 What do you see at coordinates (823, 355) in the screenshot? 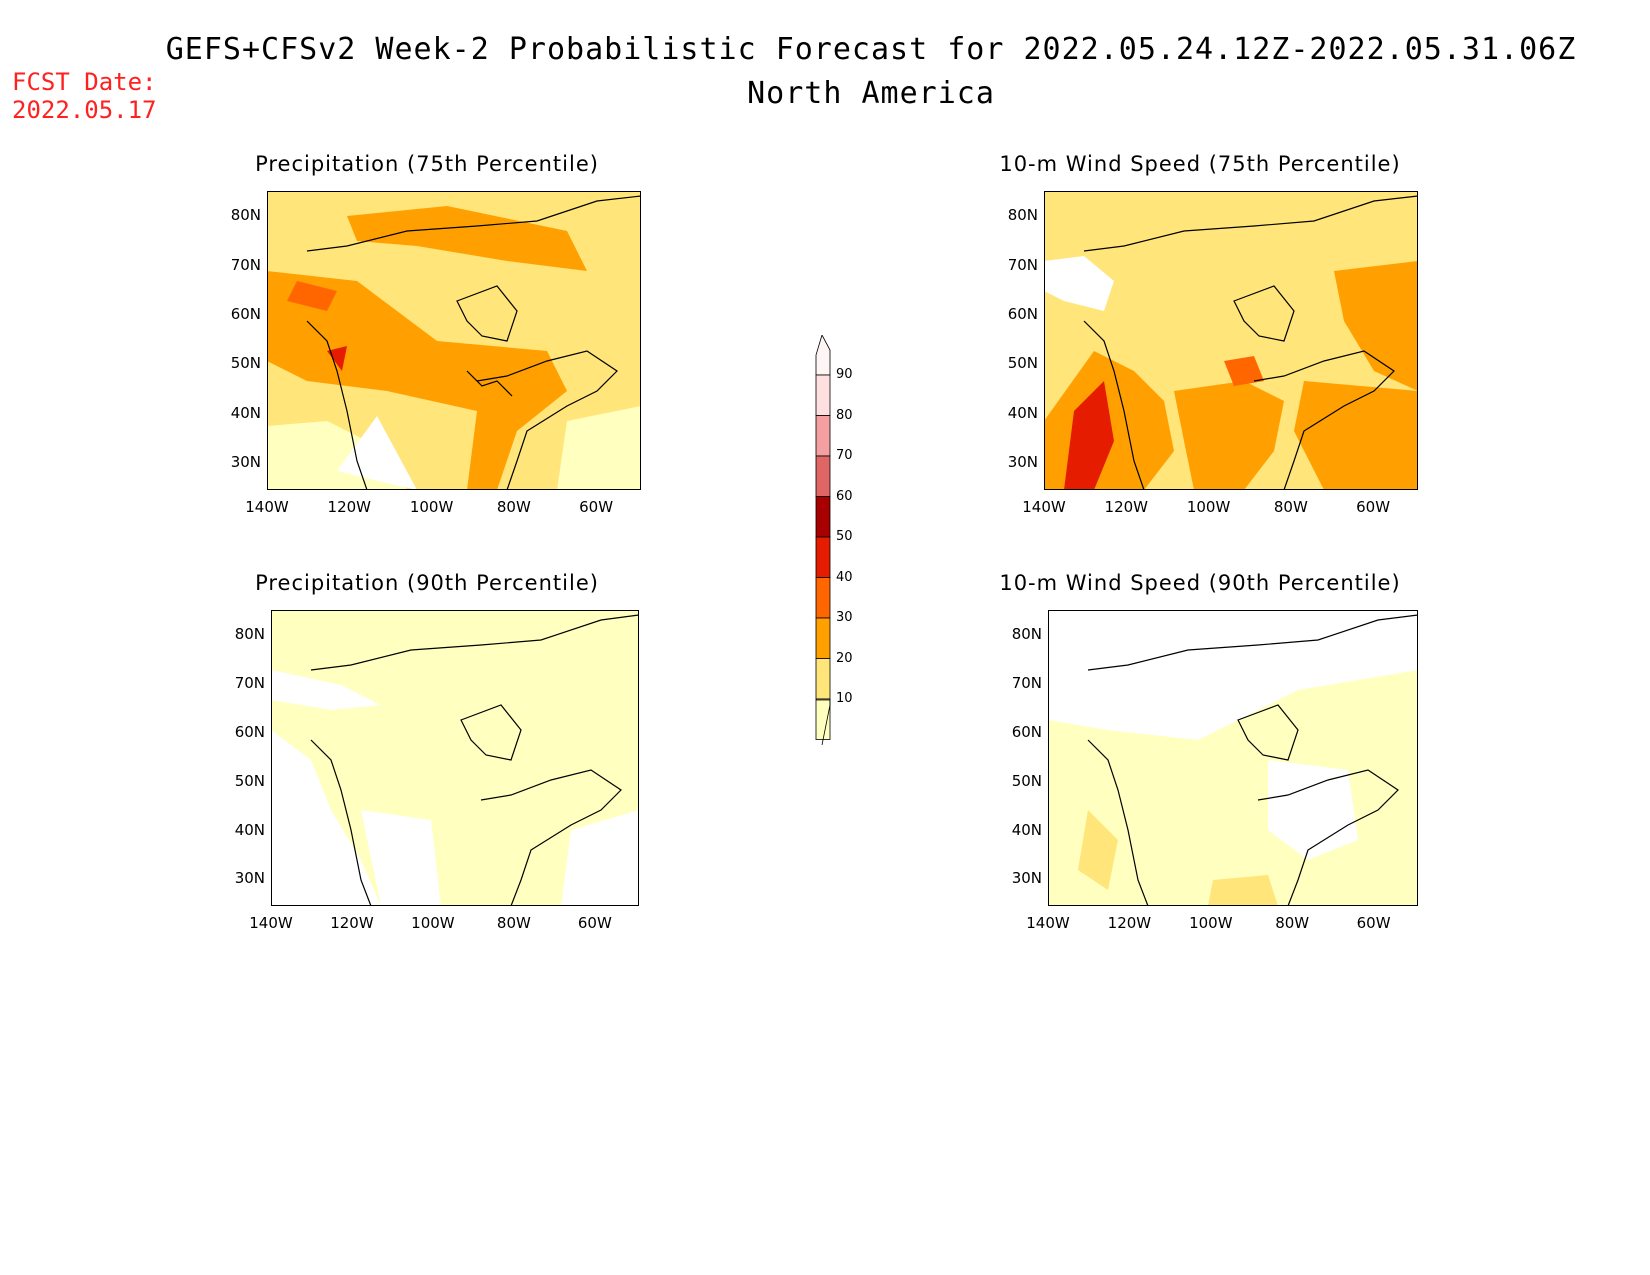
I see `colorbar-top-cap` at bounding box center [823, 355].